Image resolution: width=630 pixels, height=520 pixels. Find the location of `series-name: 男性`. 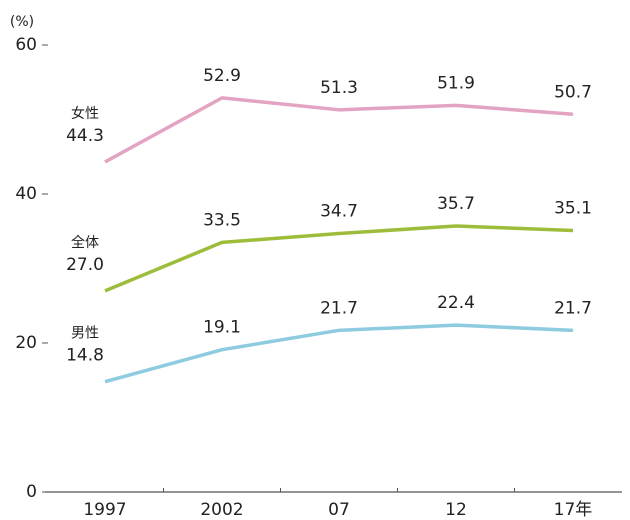

series-name: 男性 is located at coordinates (85, 334).